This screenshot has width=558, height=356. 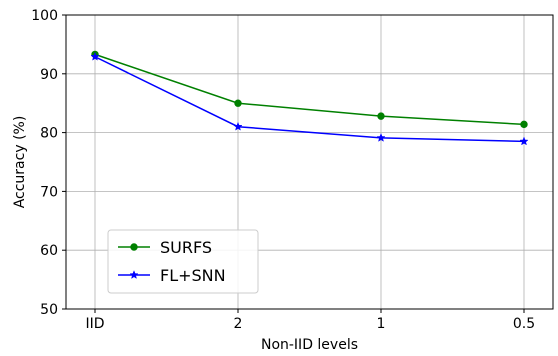 I want to click on legend-label: FL+SNN, so click(x=193, y=275).